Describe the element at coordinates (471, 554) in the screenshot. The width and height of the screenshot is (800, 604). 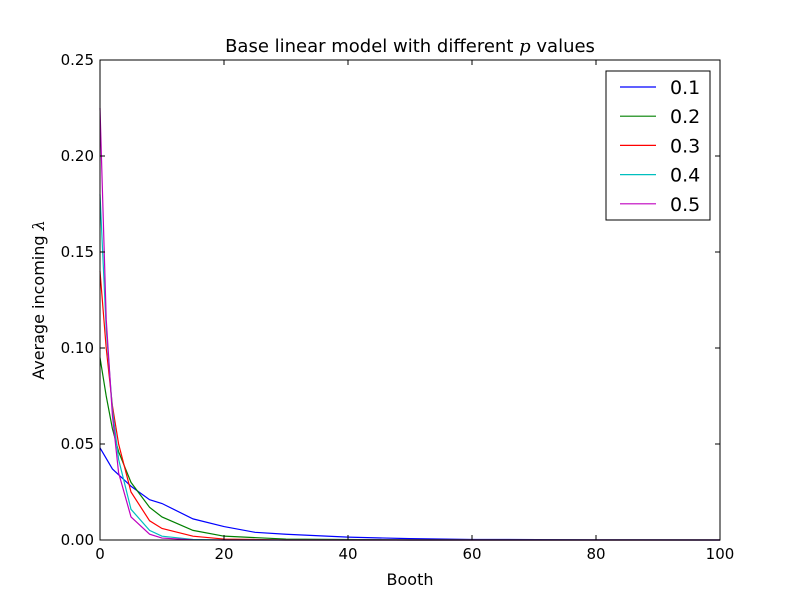
I see `x-tick-label: 60` at that location.